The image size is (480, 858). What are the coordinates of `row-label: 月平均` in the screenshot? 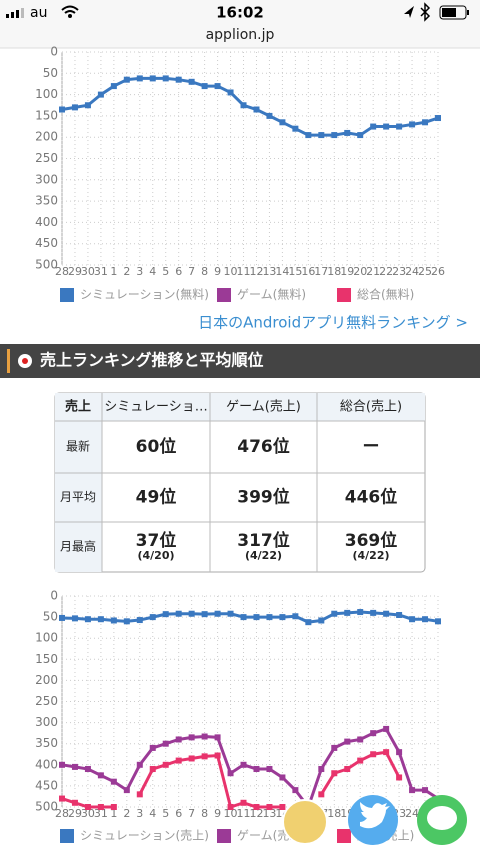 It's located at (78, 497).